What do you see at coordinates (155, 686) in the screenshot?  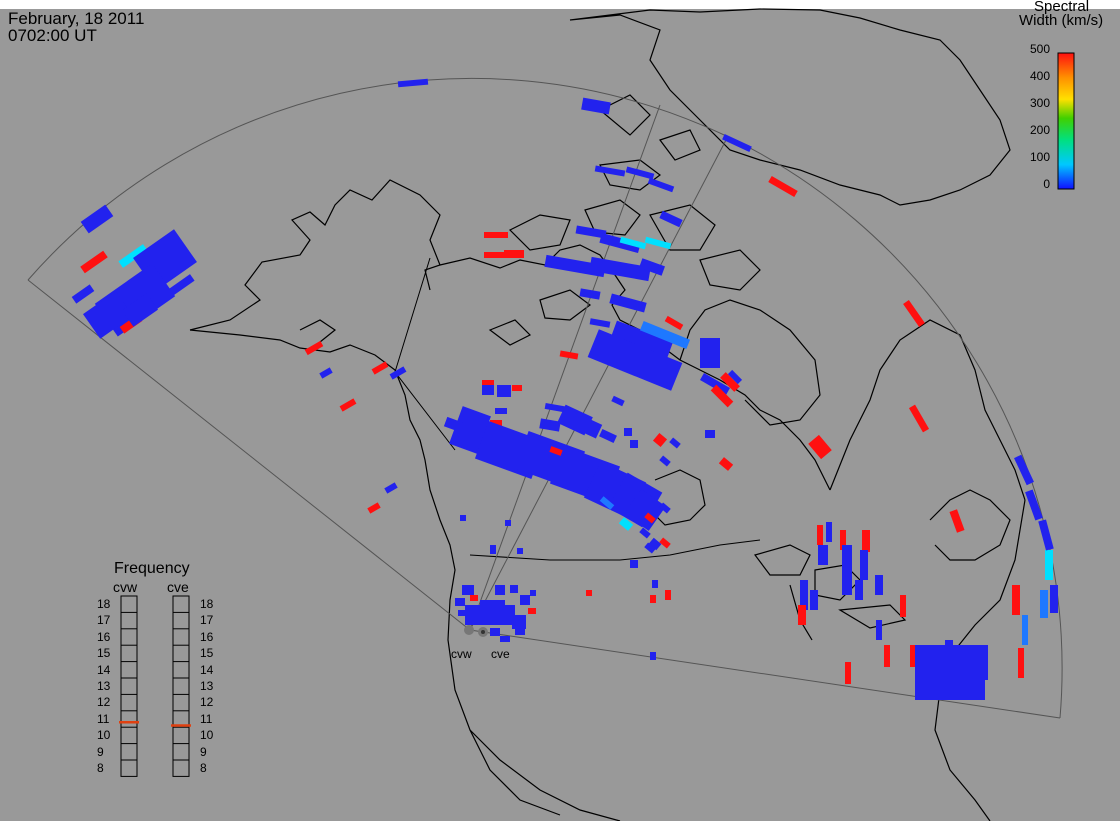 I see `frequency-gauges` at bounding box center [155, 686].